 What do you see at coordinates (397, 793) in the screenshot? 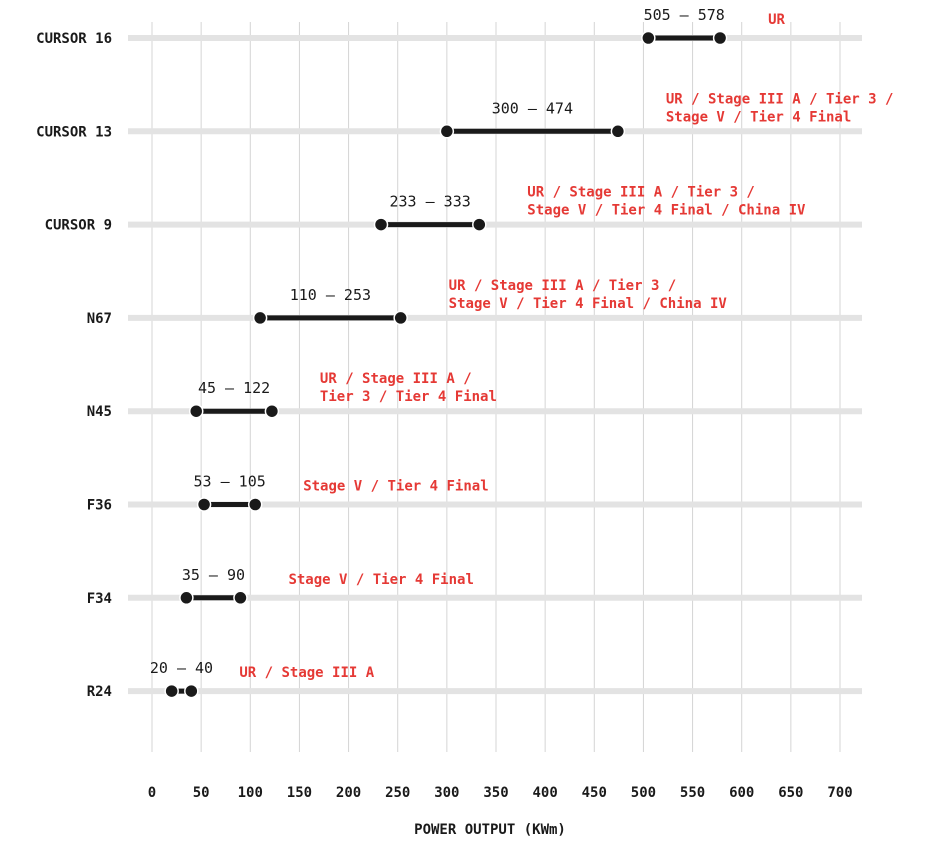
I see `x-tick-label: 250` at bounding box center [397, 793].